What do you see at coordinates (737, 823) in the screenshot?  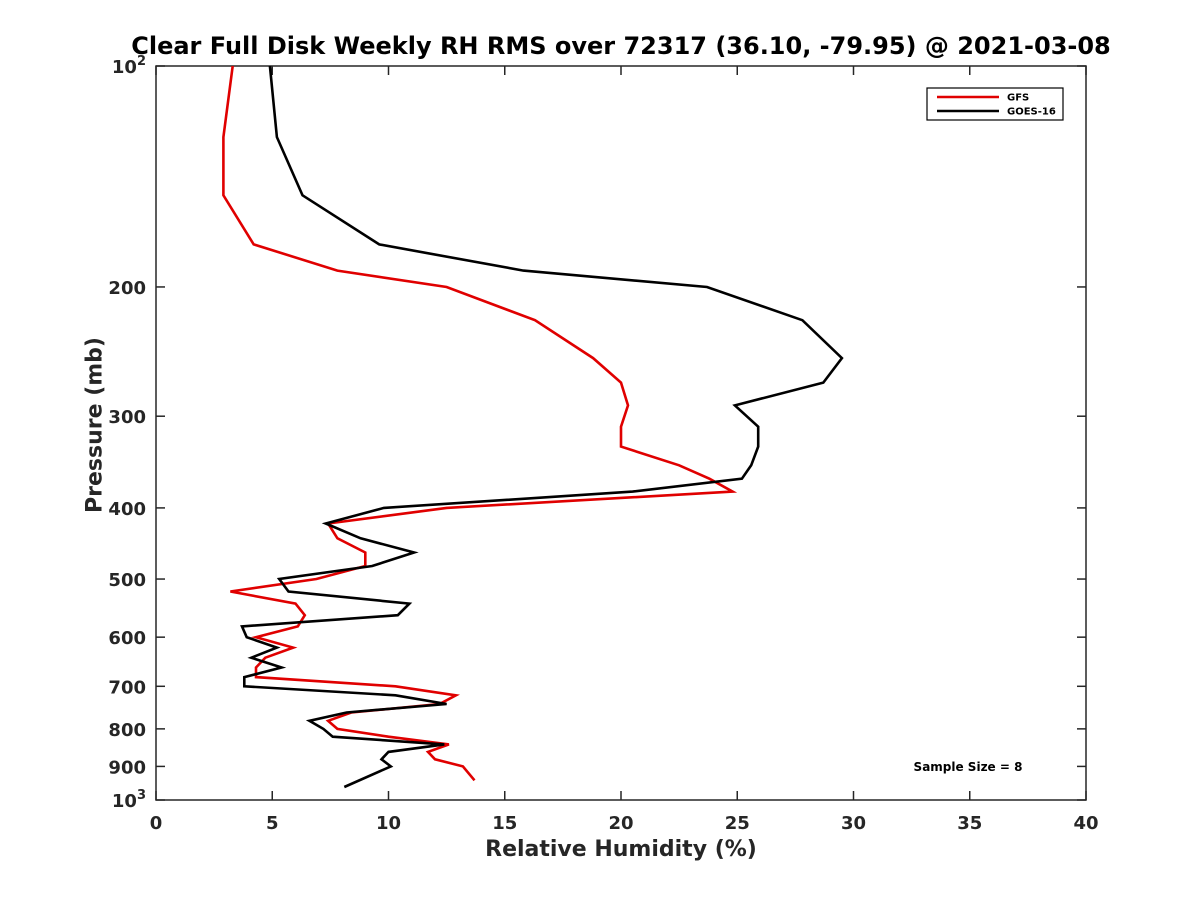 I see `x-tick-label: 25` at bounding box center [737, 823].